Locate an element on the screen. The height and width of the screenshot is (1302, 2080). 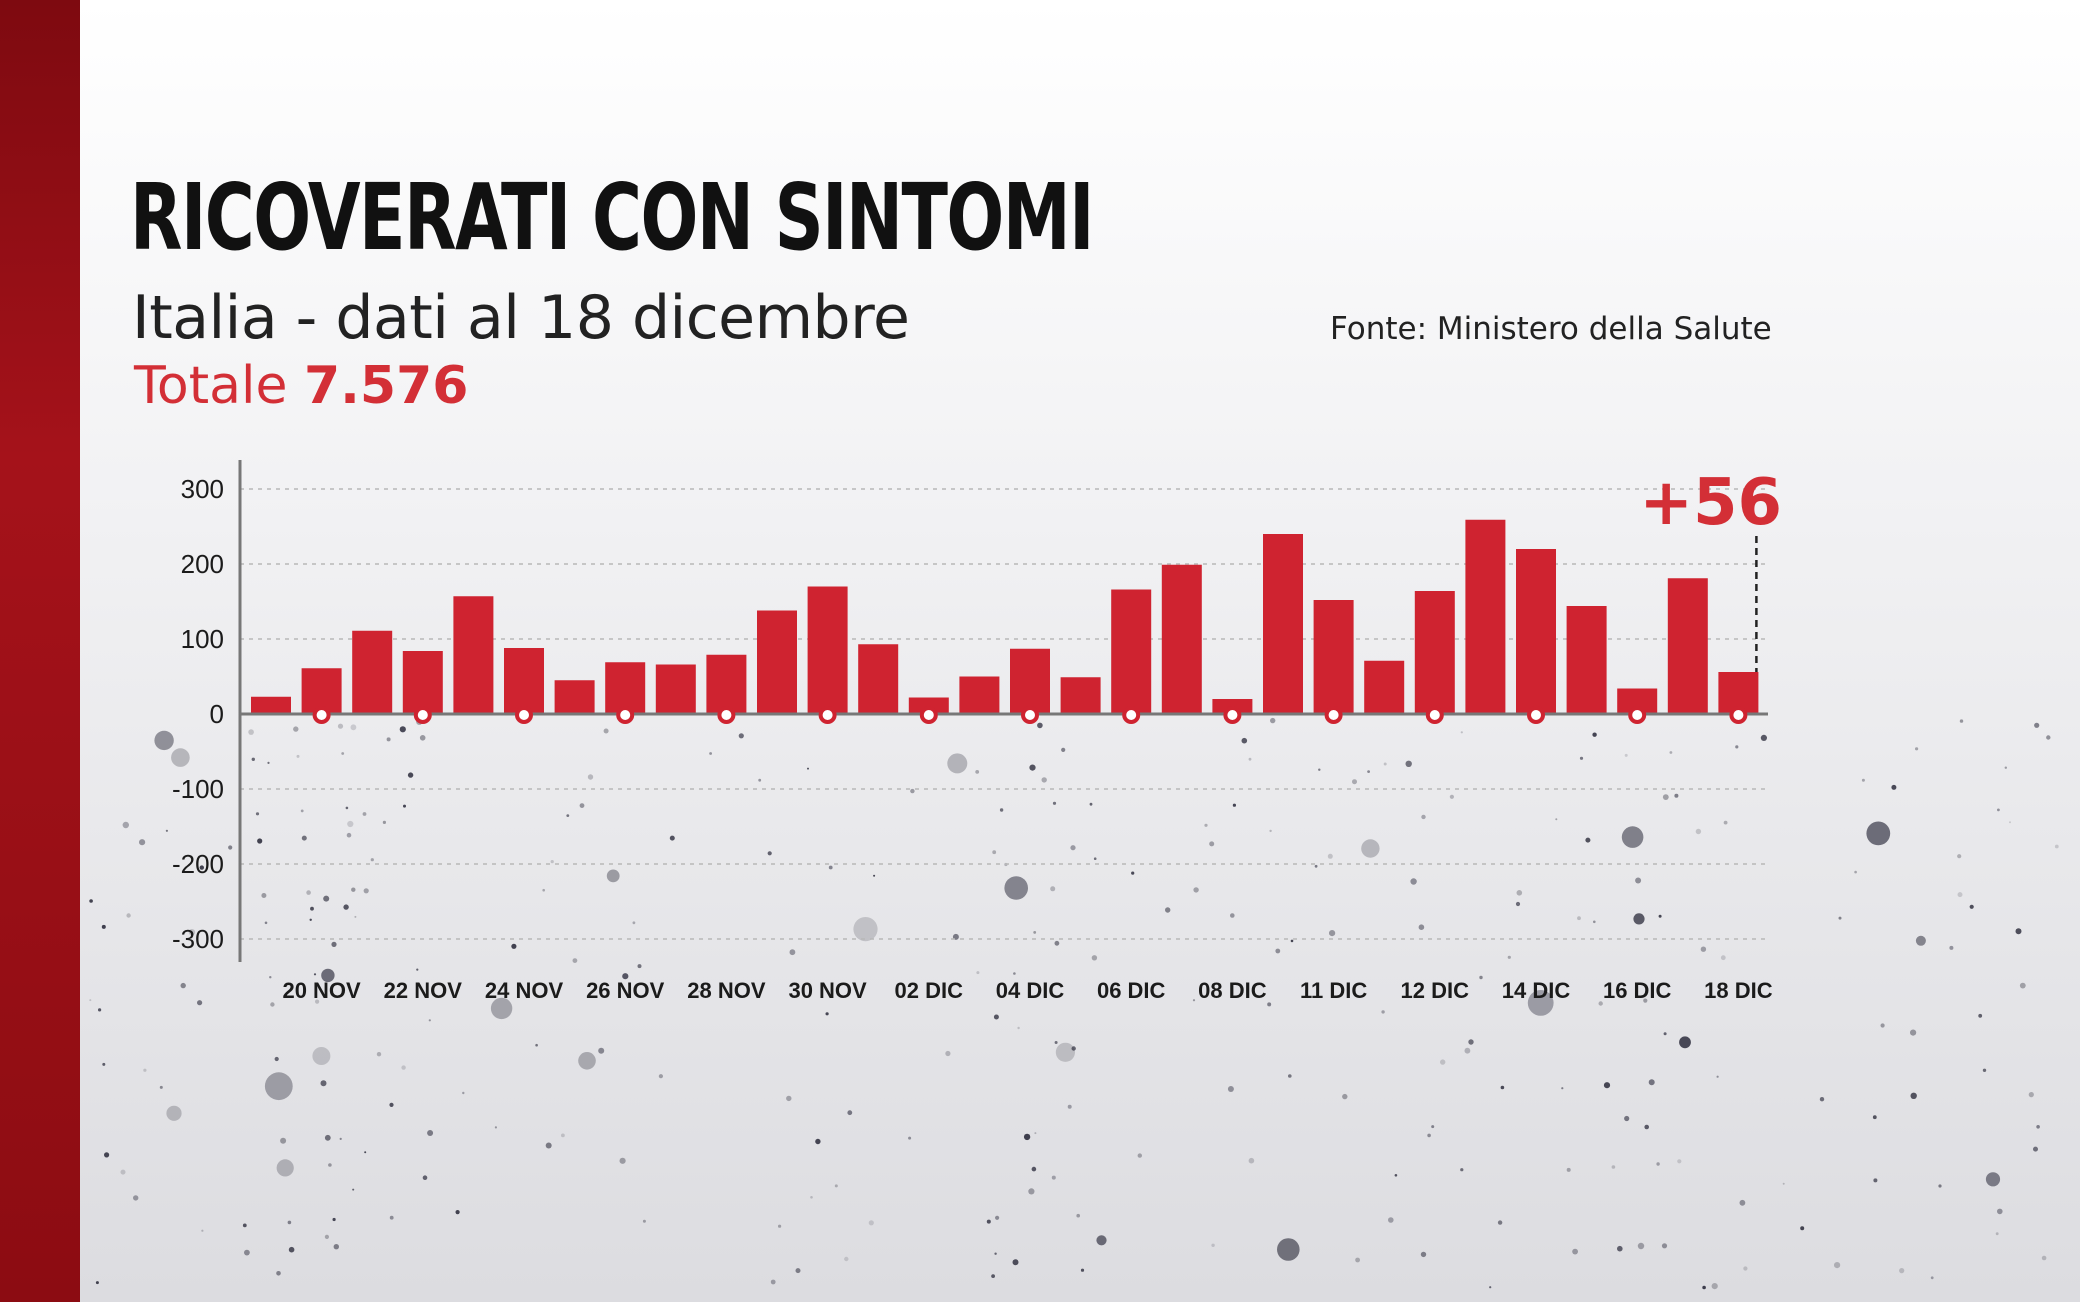
x-tick-label: 22 NOV is located at coordinates (423, 990).